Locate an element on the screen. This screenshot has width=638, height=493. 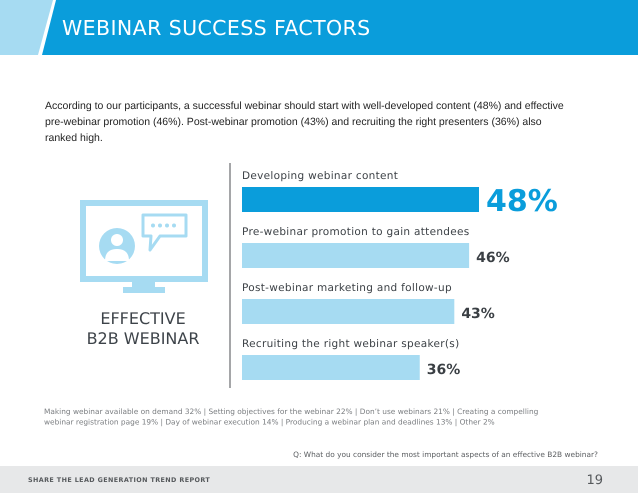
chart-subtitle: According to our participants, a successful webinar should start with well-developed content (48%) and effective pre-webinar promotion (46%). Post-webinar promotion (43%) and recruiting the right presenters (36%) also ranked high. is located at coordinates (304, 122).